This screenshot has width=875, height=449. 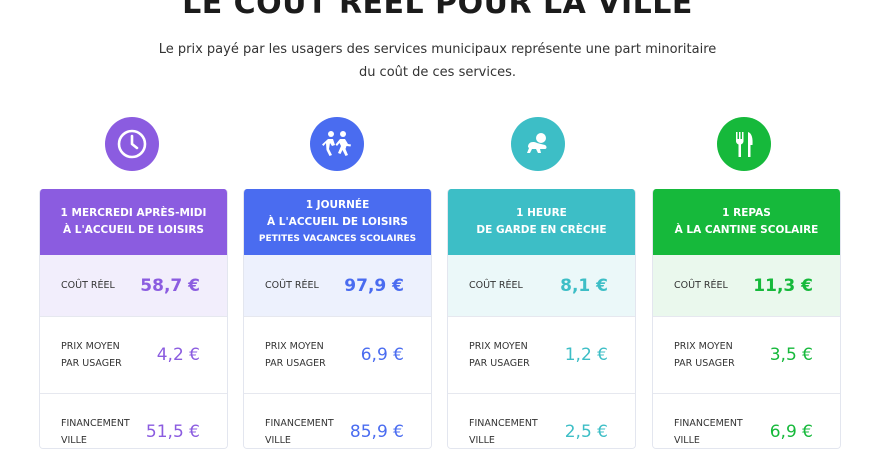 I want to click on fork-knife-icon, so click(x=744, y=144).